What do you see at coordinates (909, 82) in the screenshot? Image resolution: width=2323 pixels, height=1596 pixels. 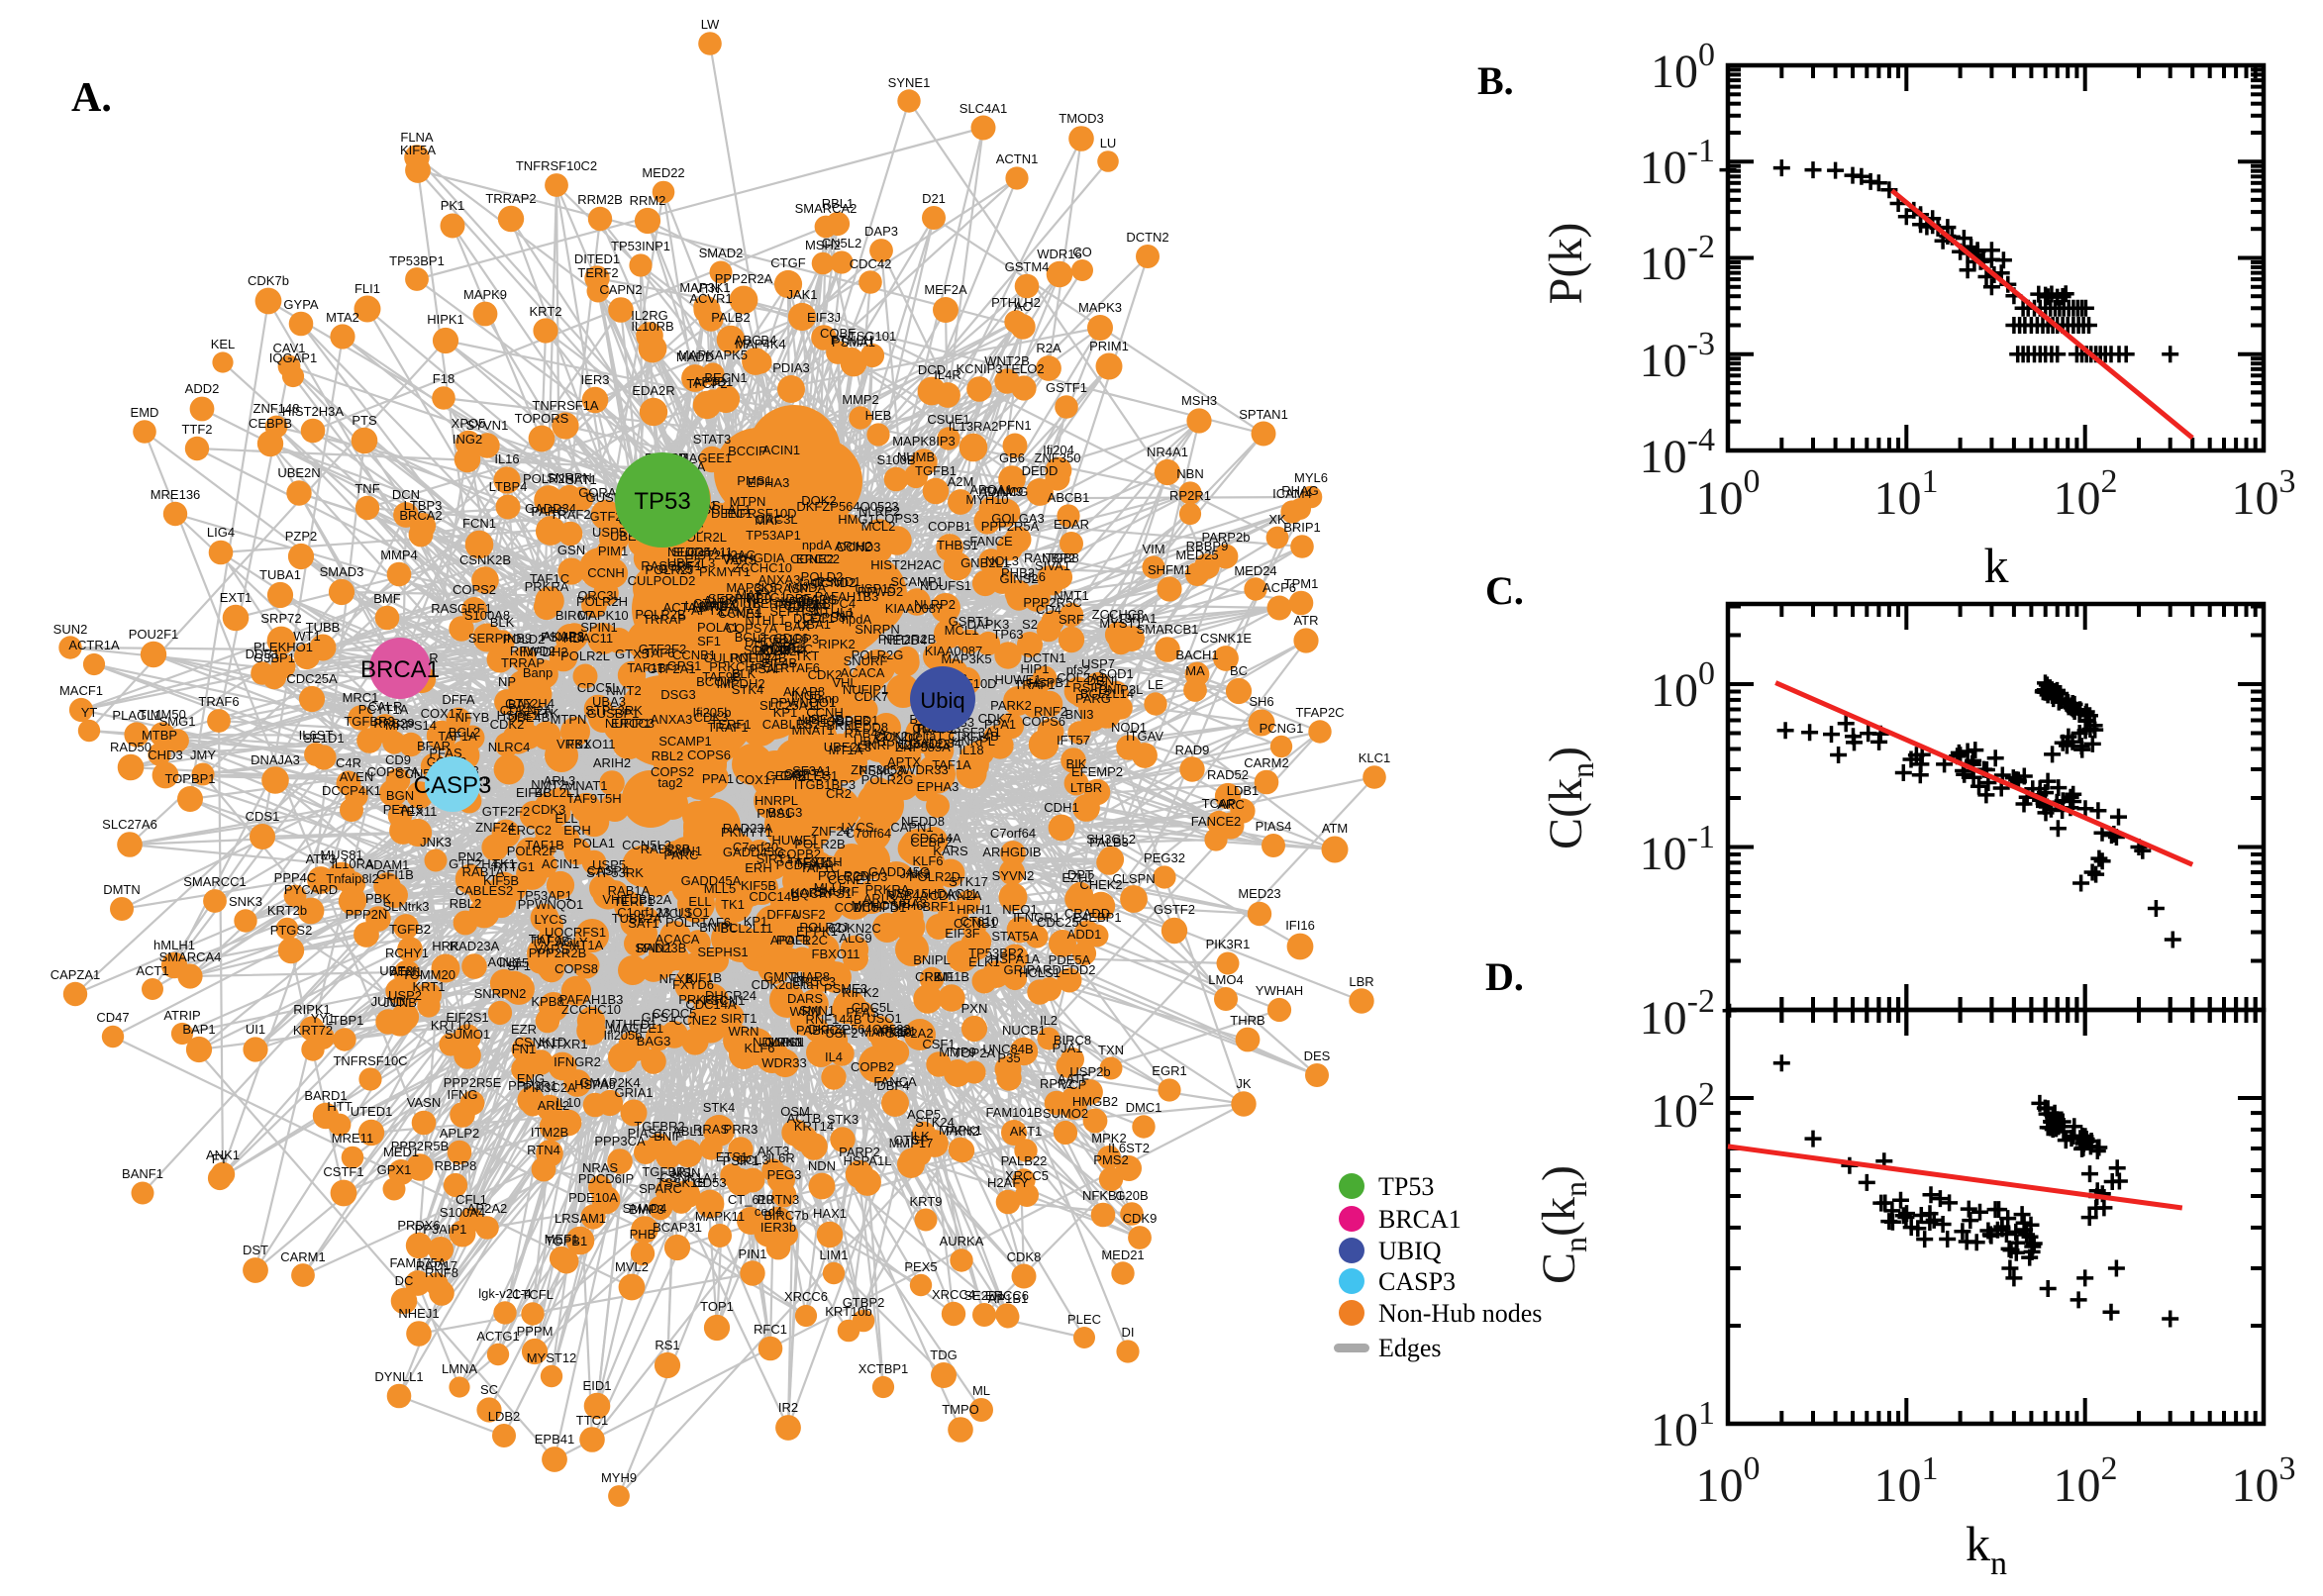 I see `svg-text: SYNE1` at bounding box center [909, 82].